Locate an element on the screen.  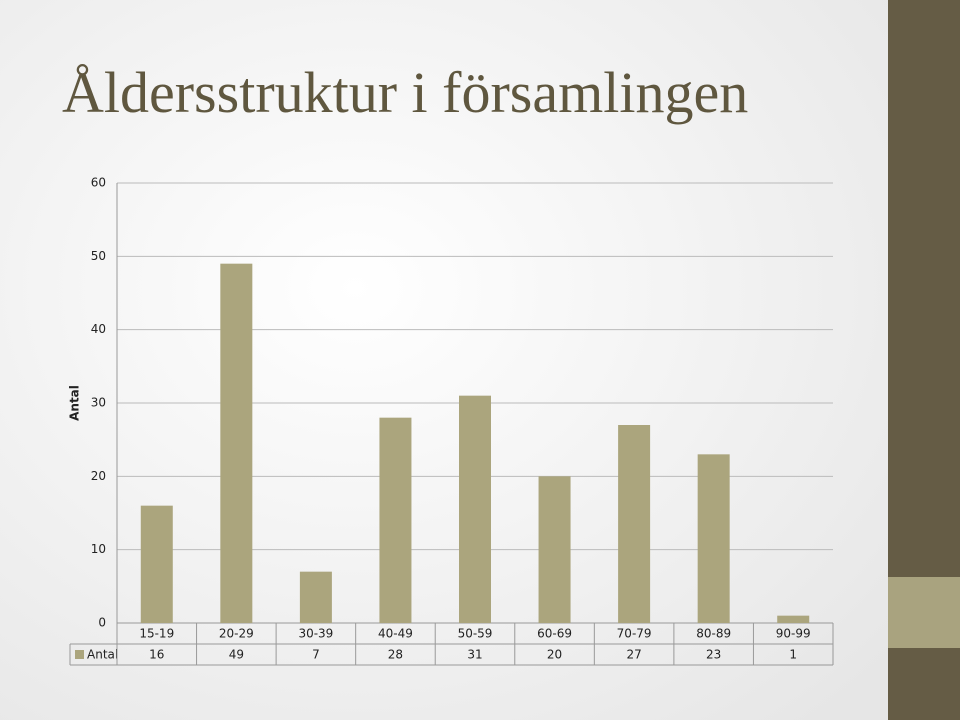
legend-key is located at coordinates (79, 654).